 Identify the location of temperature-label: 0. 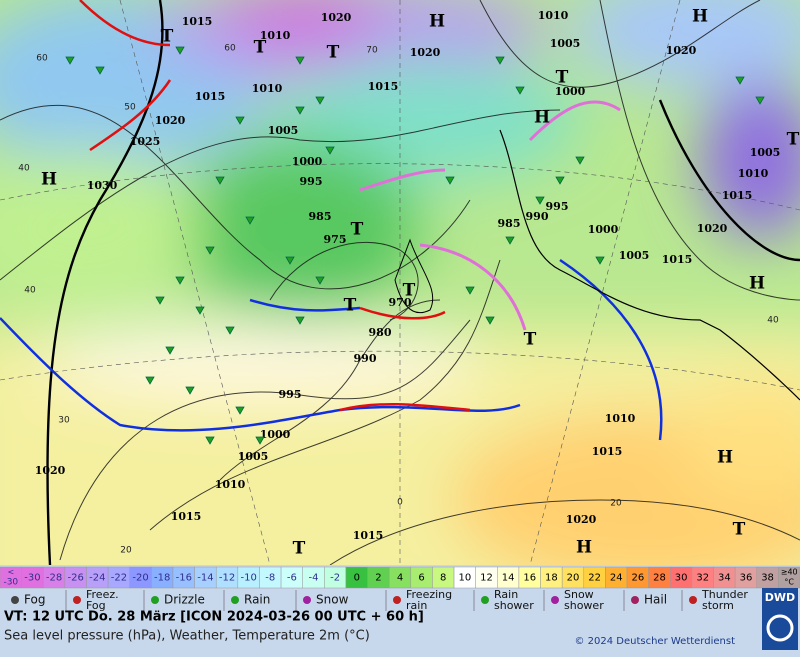
(400, 503).